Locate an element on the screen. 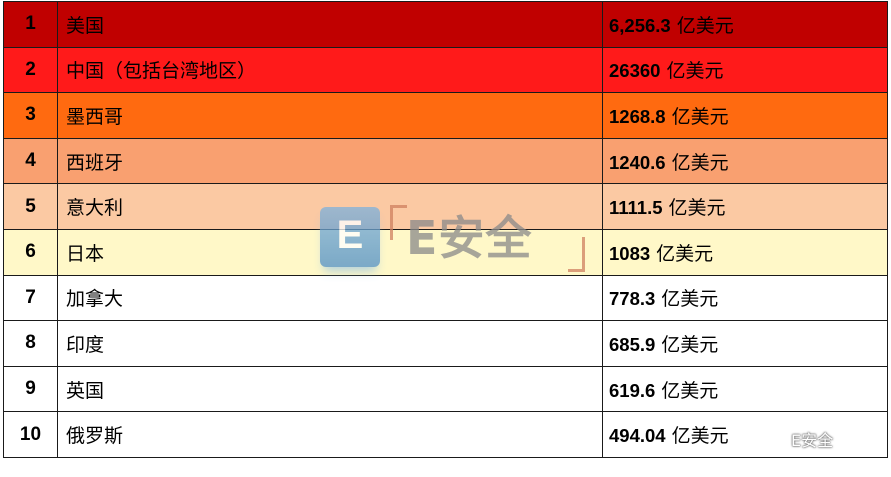 Image resolution: width=891 pixels, height=477 pixels. value-number: 1083 is located at coordinates (630, 253).